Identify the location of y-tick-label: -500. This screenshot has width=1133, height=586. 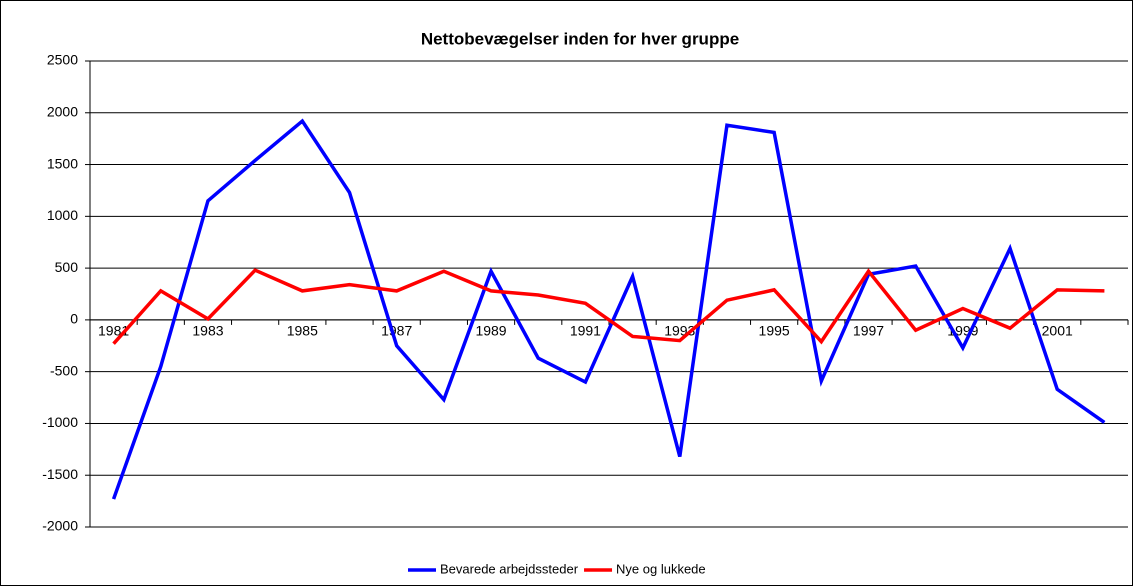
(64, 370).